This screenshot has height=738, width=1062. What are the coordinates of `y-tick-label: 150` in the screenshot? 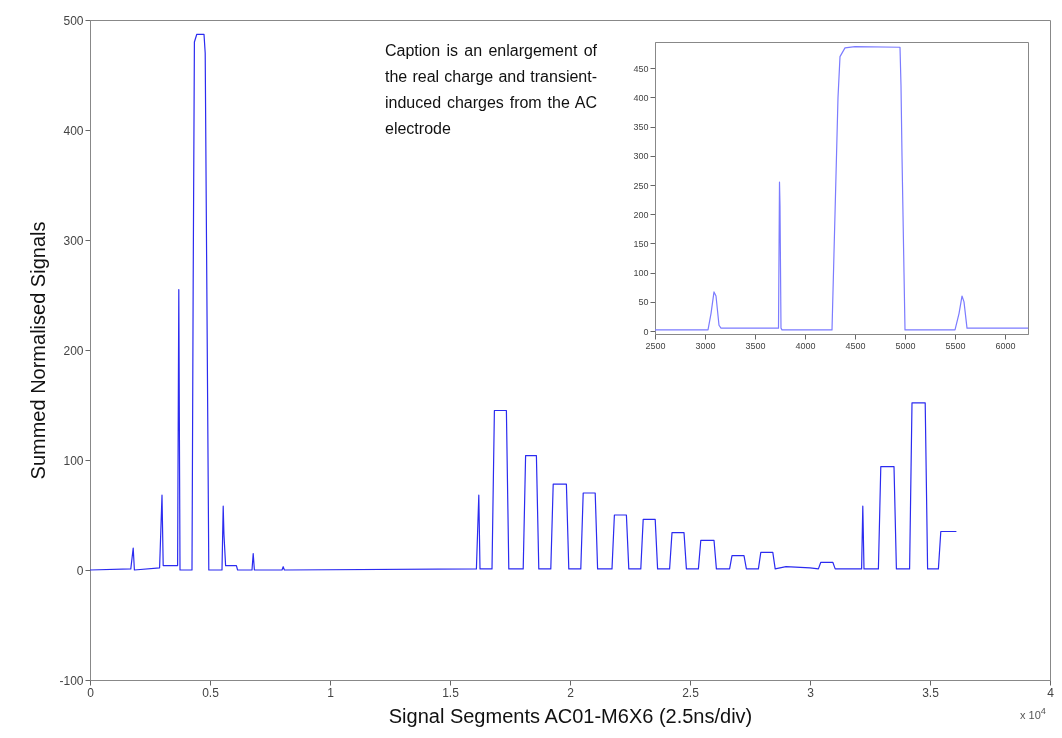 It's located at (641, 243).